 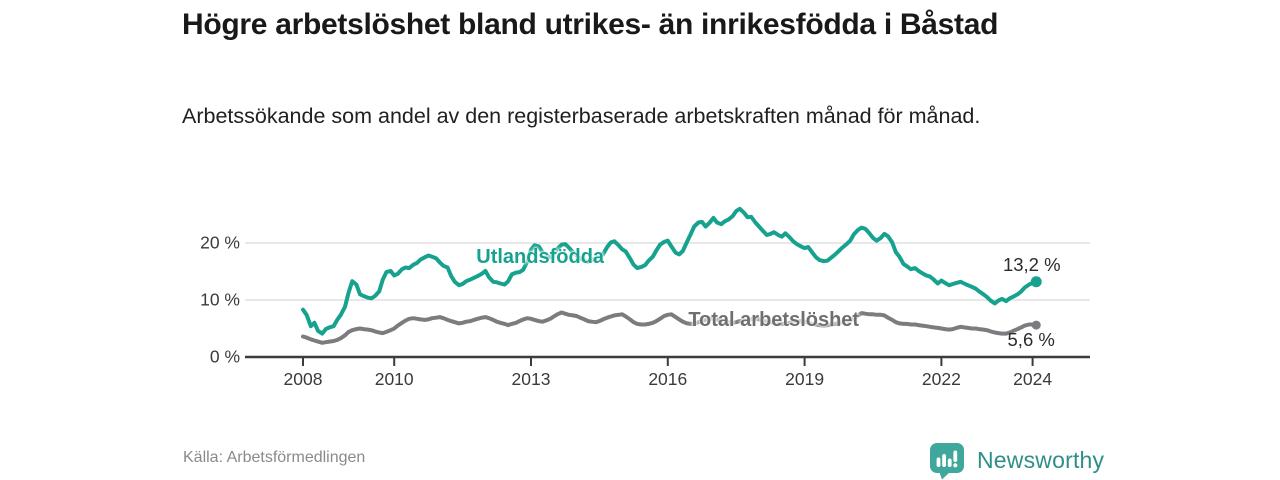 I want to click on series-label-total-arbetsl-shet: Total arbetslöshet, so click(x=774, y=319).